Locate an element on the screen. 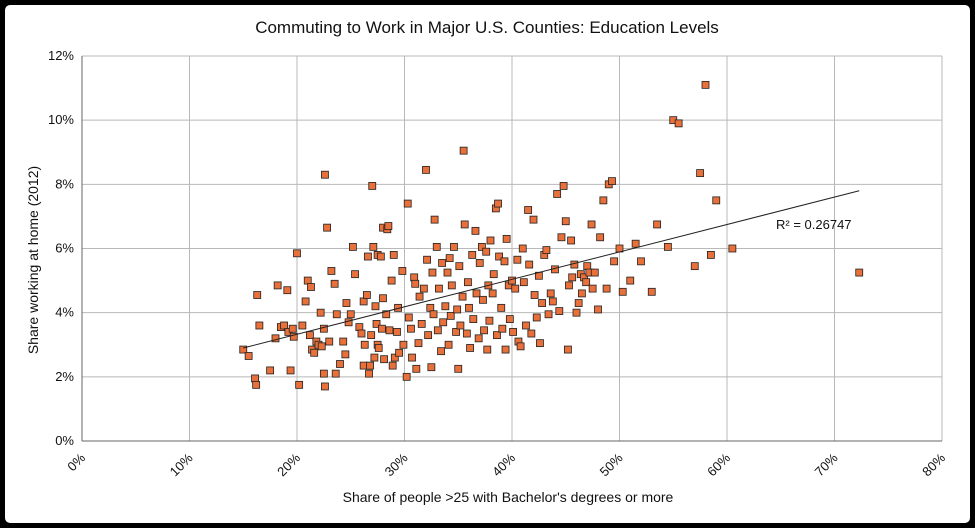  y-tick-label: 2% is located at coordinates (64, 376).